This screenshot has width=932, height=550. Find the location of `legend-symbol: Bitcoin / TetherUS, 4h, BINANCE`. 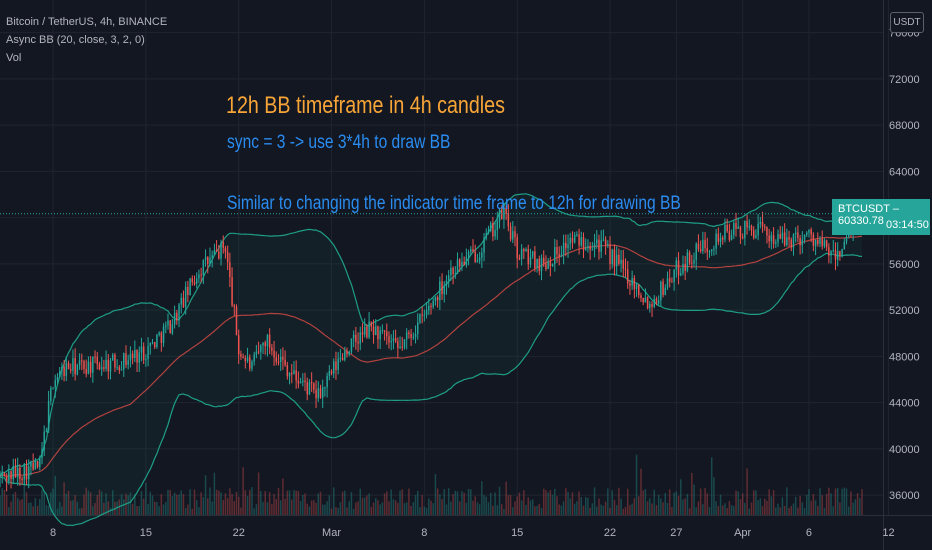

legend-symbol: Bitcoin / TetherUS, 4h, BINANCE is located at coordinates (87, 22).